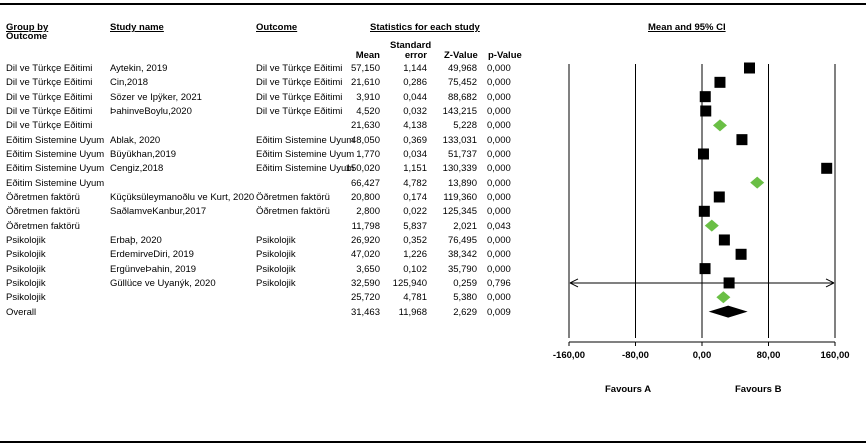  What do you see at coordinates (415, 55) in the screenshot?
I see `header-error: error` at bounding box center [415, 55].